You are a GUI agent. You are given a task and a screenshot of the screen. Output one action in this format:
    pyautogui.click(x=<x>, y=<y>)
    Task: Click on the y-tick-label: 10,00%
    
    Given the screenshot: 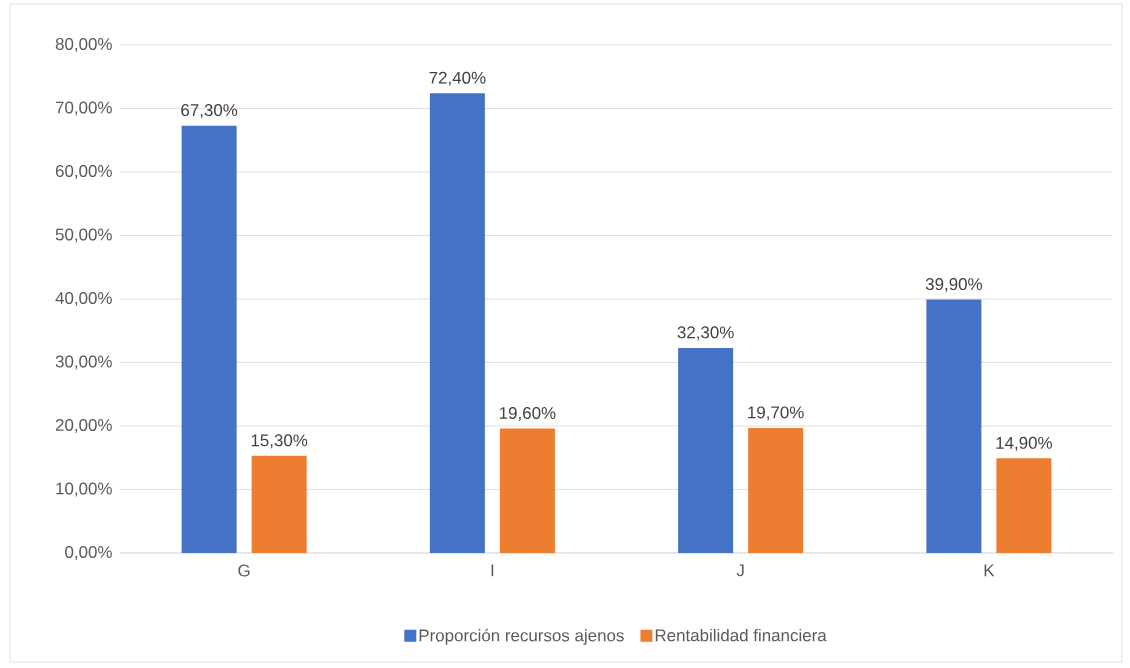 What is the action you would take?
    pyautogui.click(x=84, y=489)
    